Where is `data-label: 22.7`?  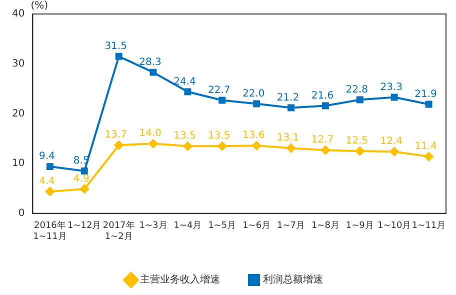 data-label: 22.7 is located at coordinates (219, 90).